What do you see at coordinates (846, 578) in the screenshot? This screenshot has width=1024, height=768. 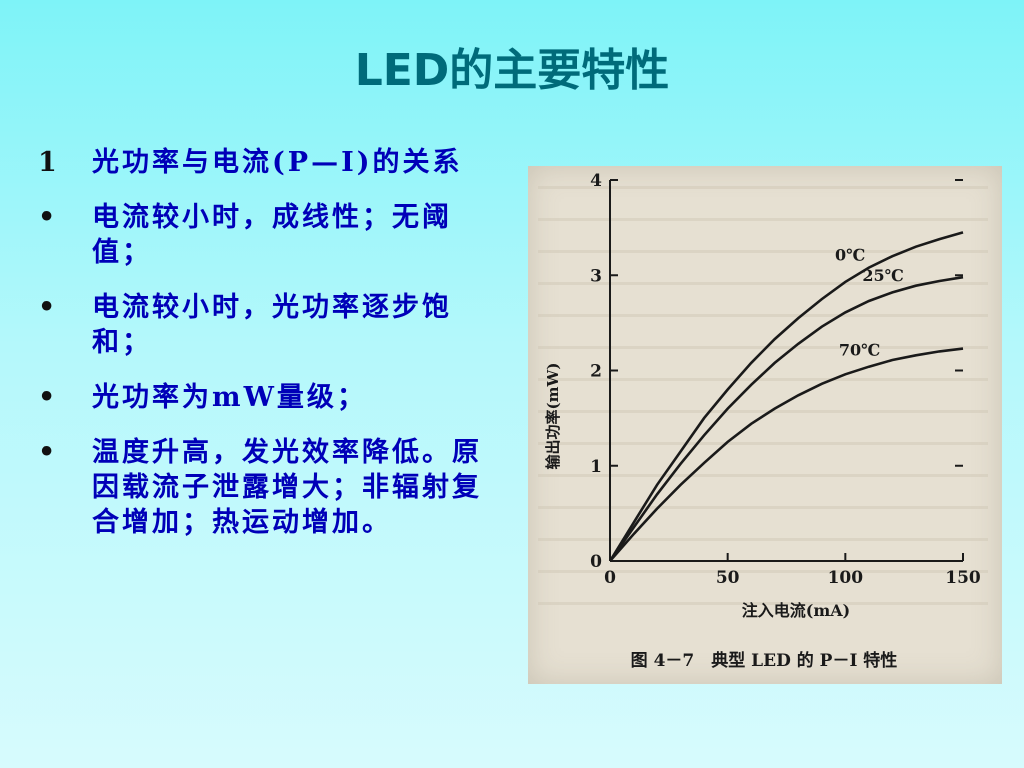 I see `x-tick-label: 100` at bounding box center [846, 578].